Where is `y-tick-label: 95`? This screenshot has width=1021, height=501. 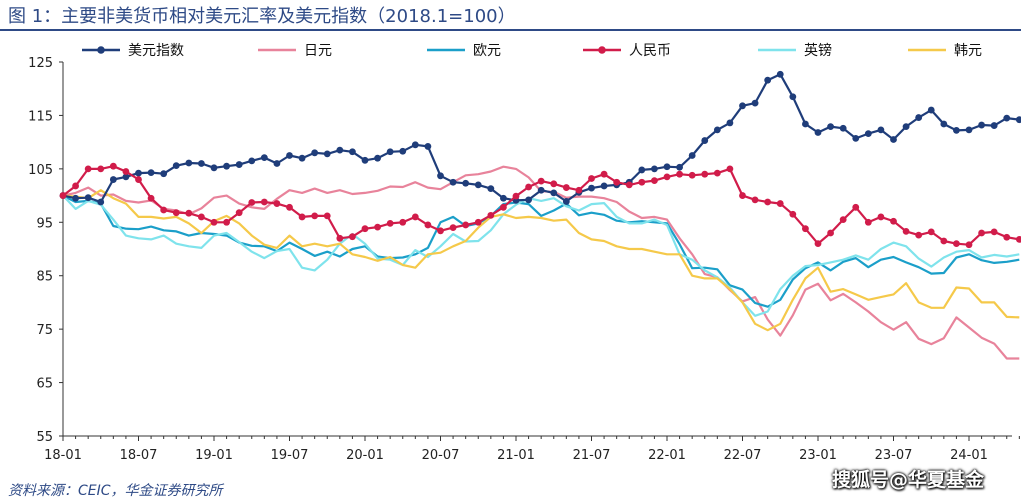 y-tick-label: 95 is located at coordinates (44, 223).